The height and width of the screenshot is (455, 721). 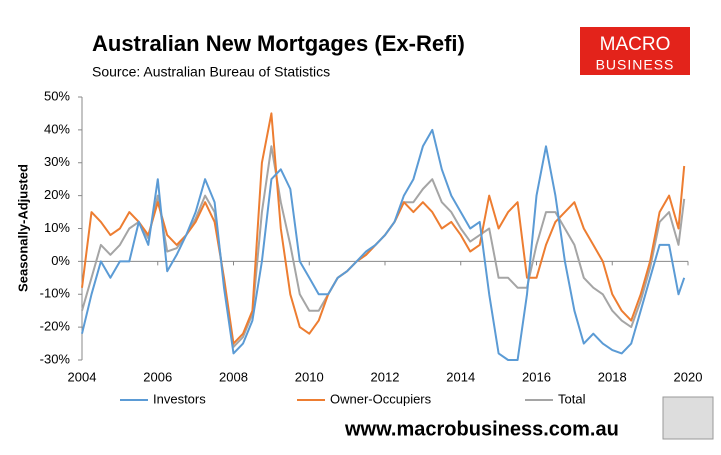 I want to click on x-tick-label: 2012, so click(x=385, y=376).